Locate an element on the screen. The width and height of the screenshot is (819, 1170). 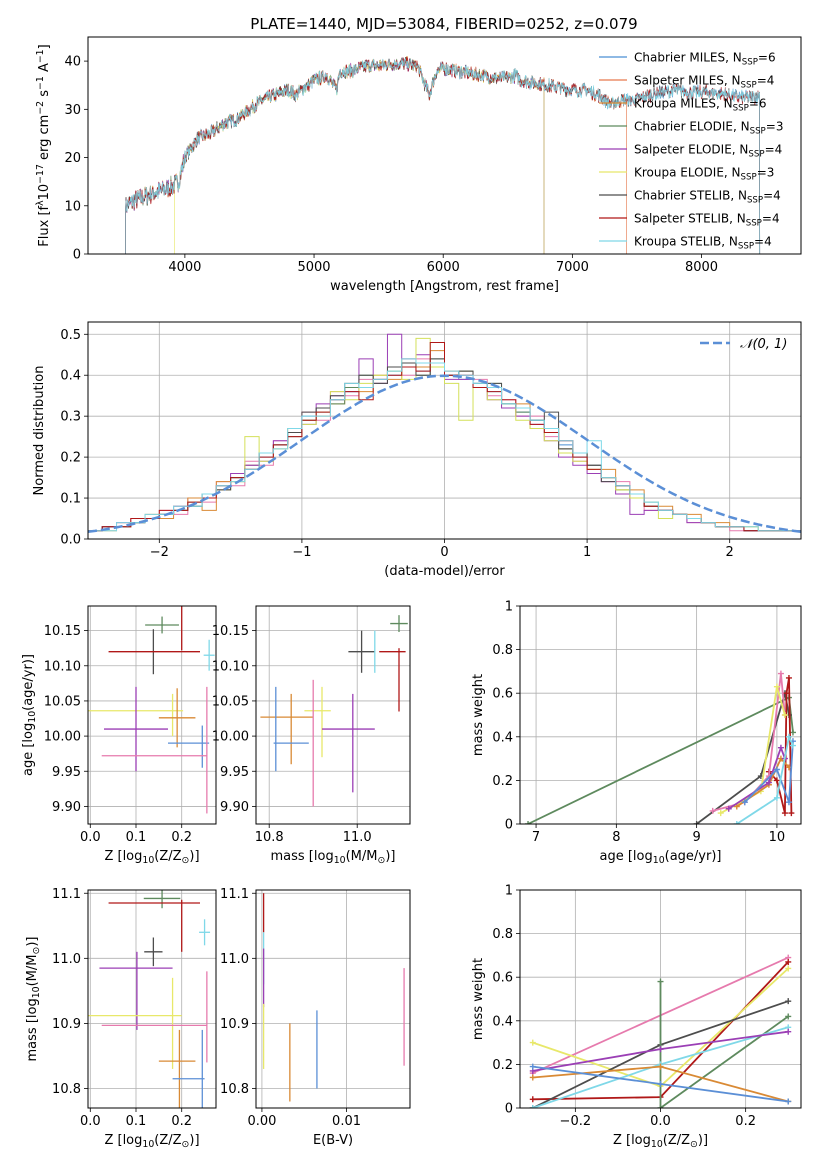
x-axis-label: (data-model)/error is located at coordinates (444, 571).